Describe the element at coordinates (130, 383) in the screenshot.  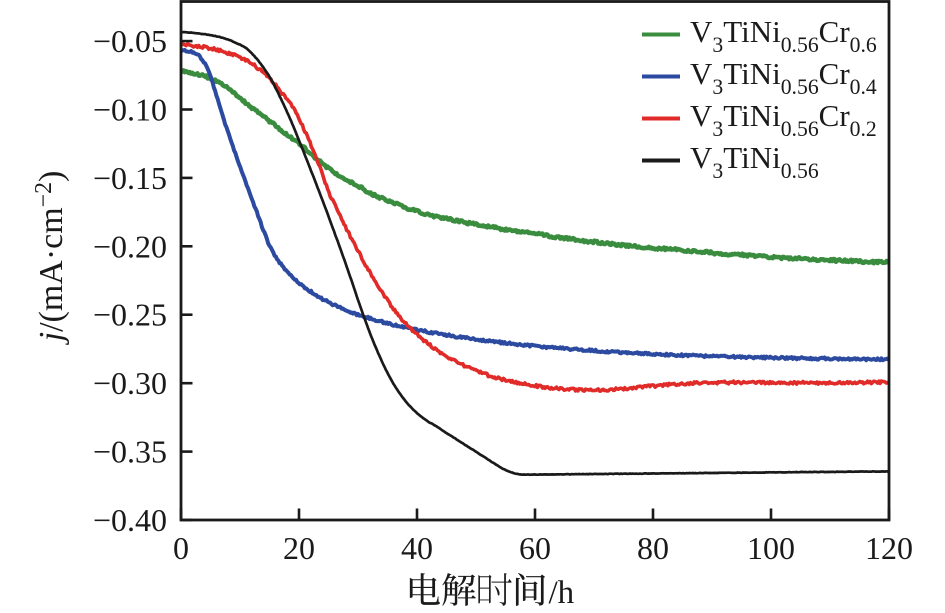
I see `svg-text: −0.30` at that location.